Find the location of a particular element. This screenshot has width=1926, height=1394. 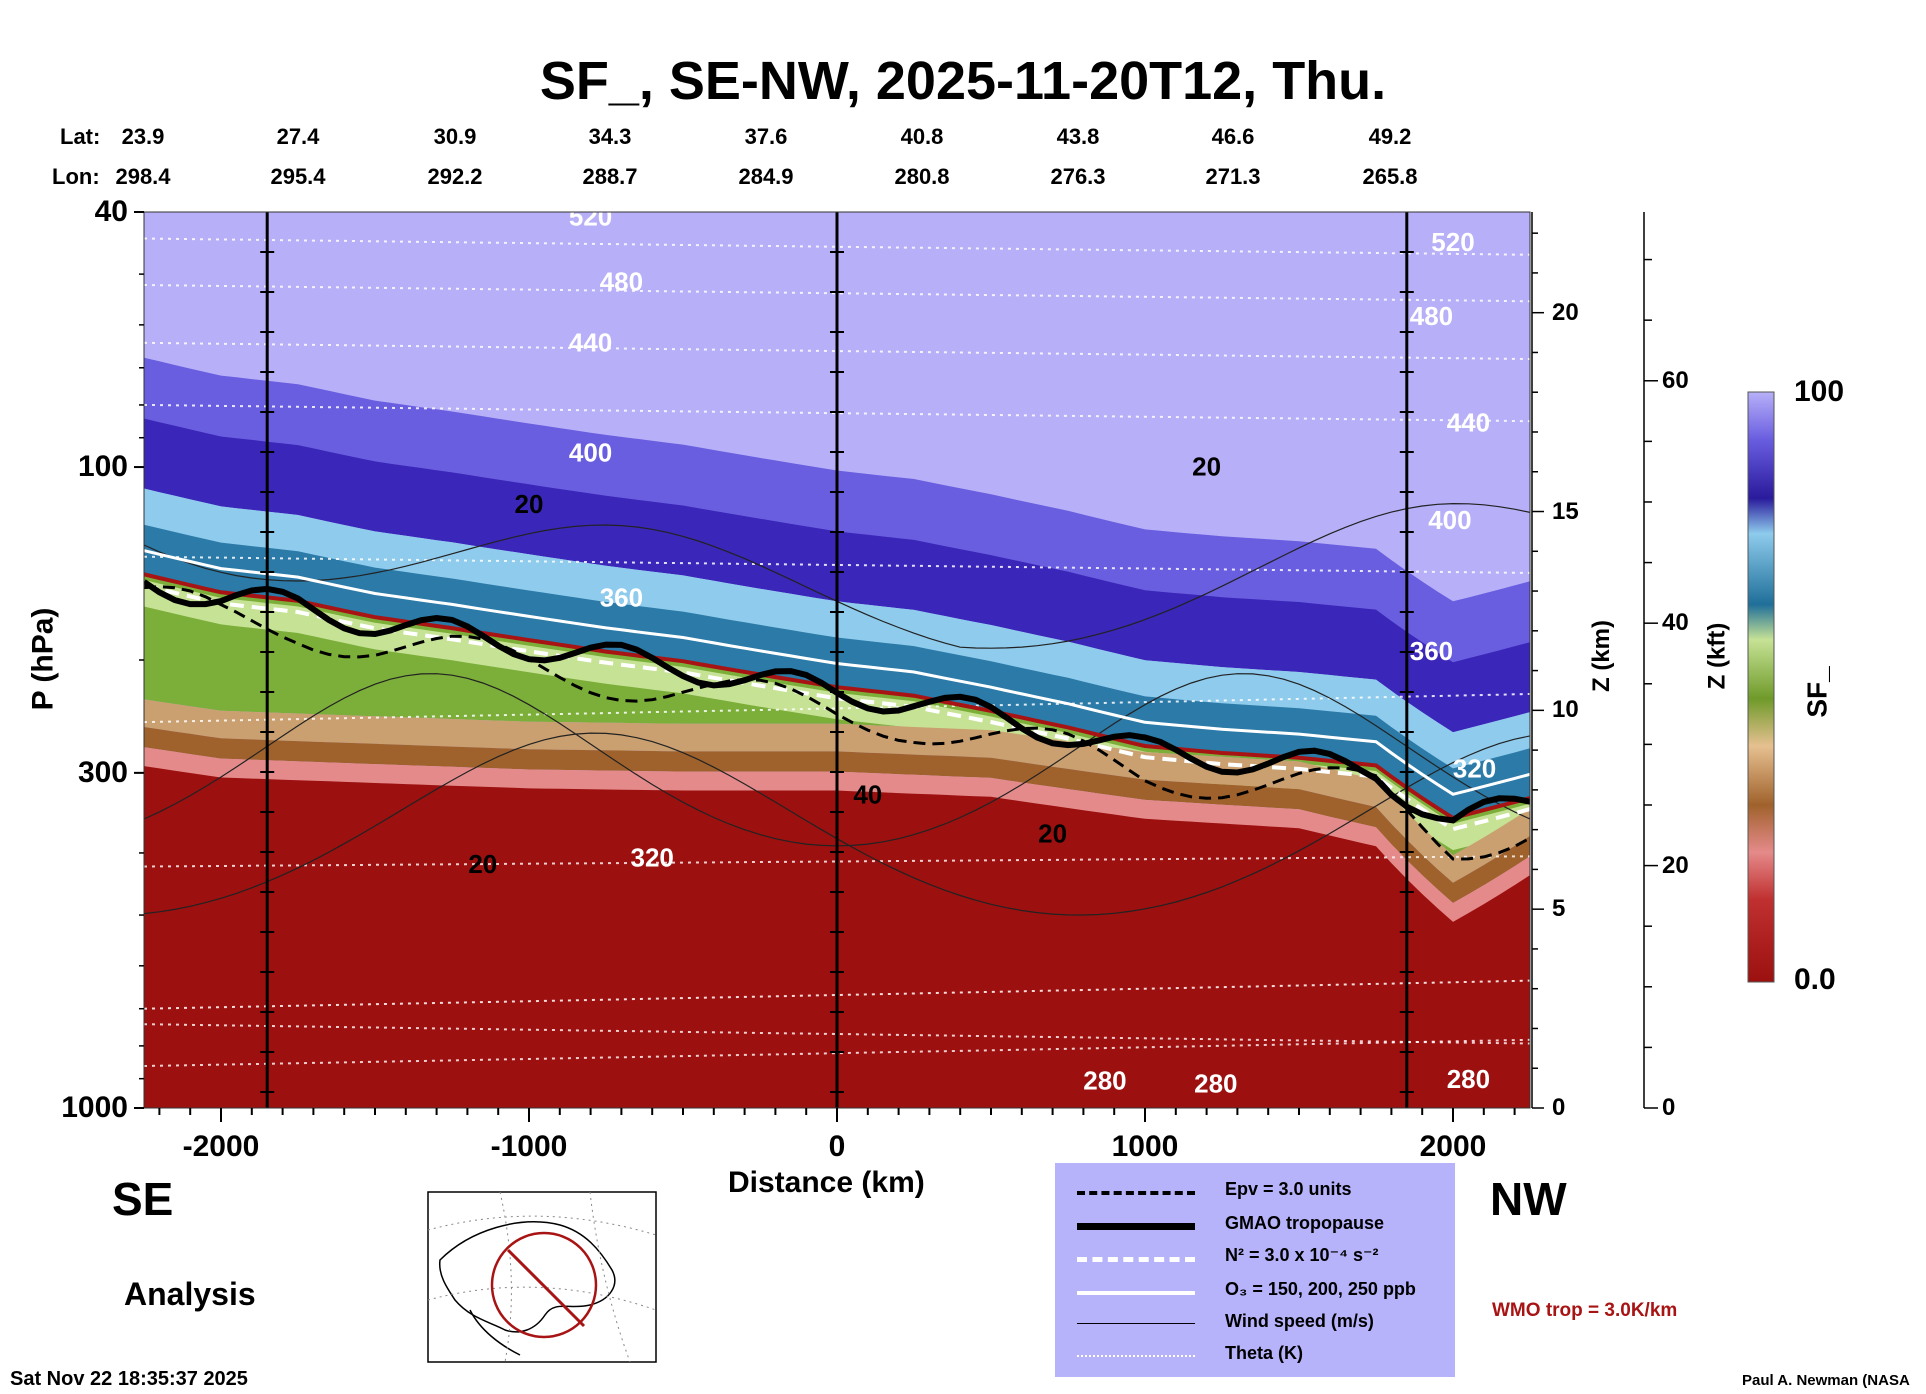

lat-value: 30.9 is located at coordinates (455, 136).